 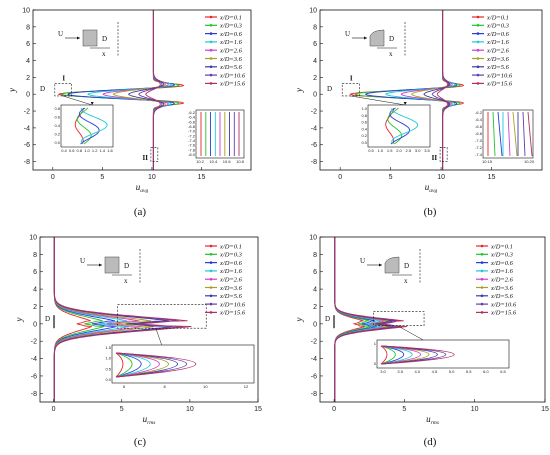 I want to click on inset-x-tick: 10.8, so click(x=240, y=161).